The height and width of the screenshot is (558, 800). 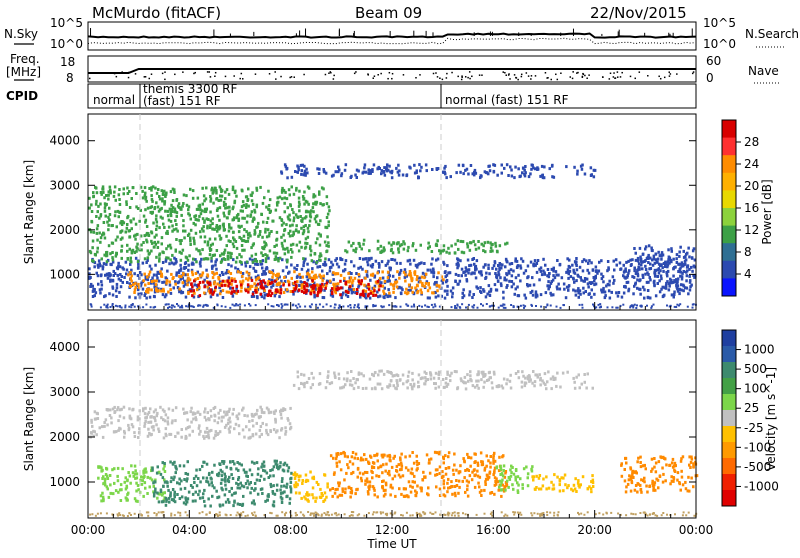 What do you see at coordinates (751, 230) in the screenshot?
I see `power-colorbar-tick-label: 12` at bounding box center [751, 230].